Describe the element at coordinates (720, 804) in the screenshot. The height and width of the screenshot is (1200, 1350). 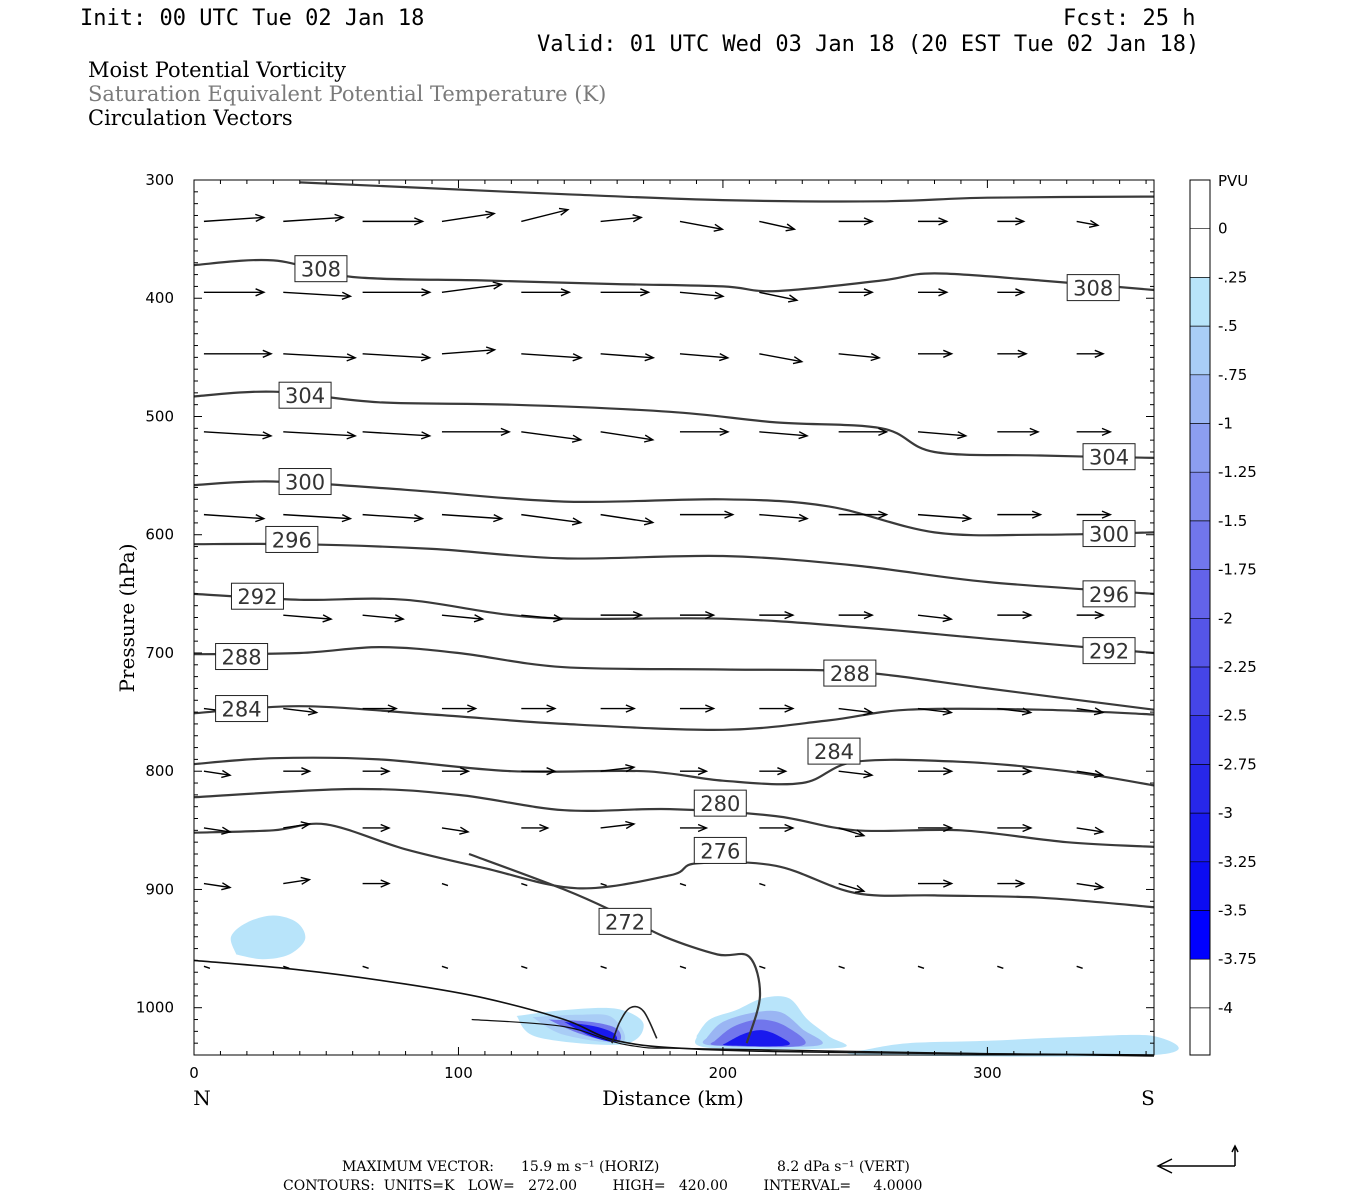
I see `contour-label-text: 280` at that location.